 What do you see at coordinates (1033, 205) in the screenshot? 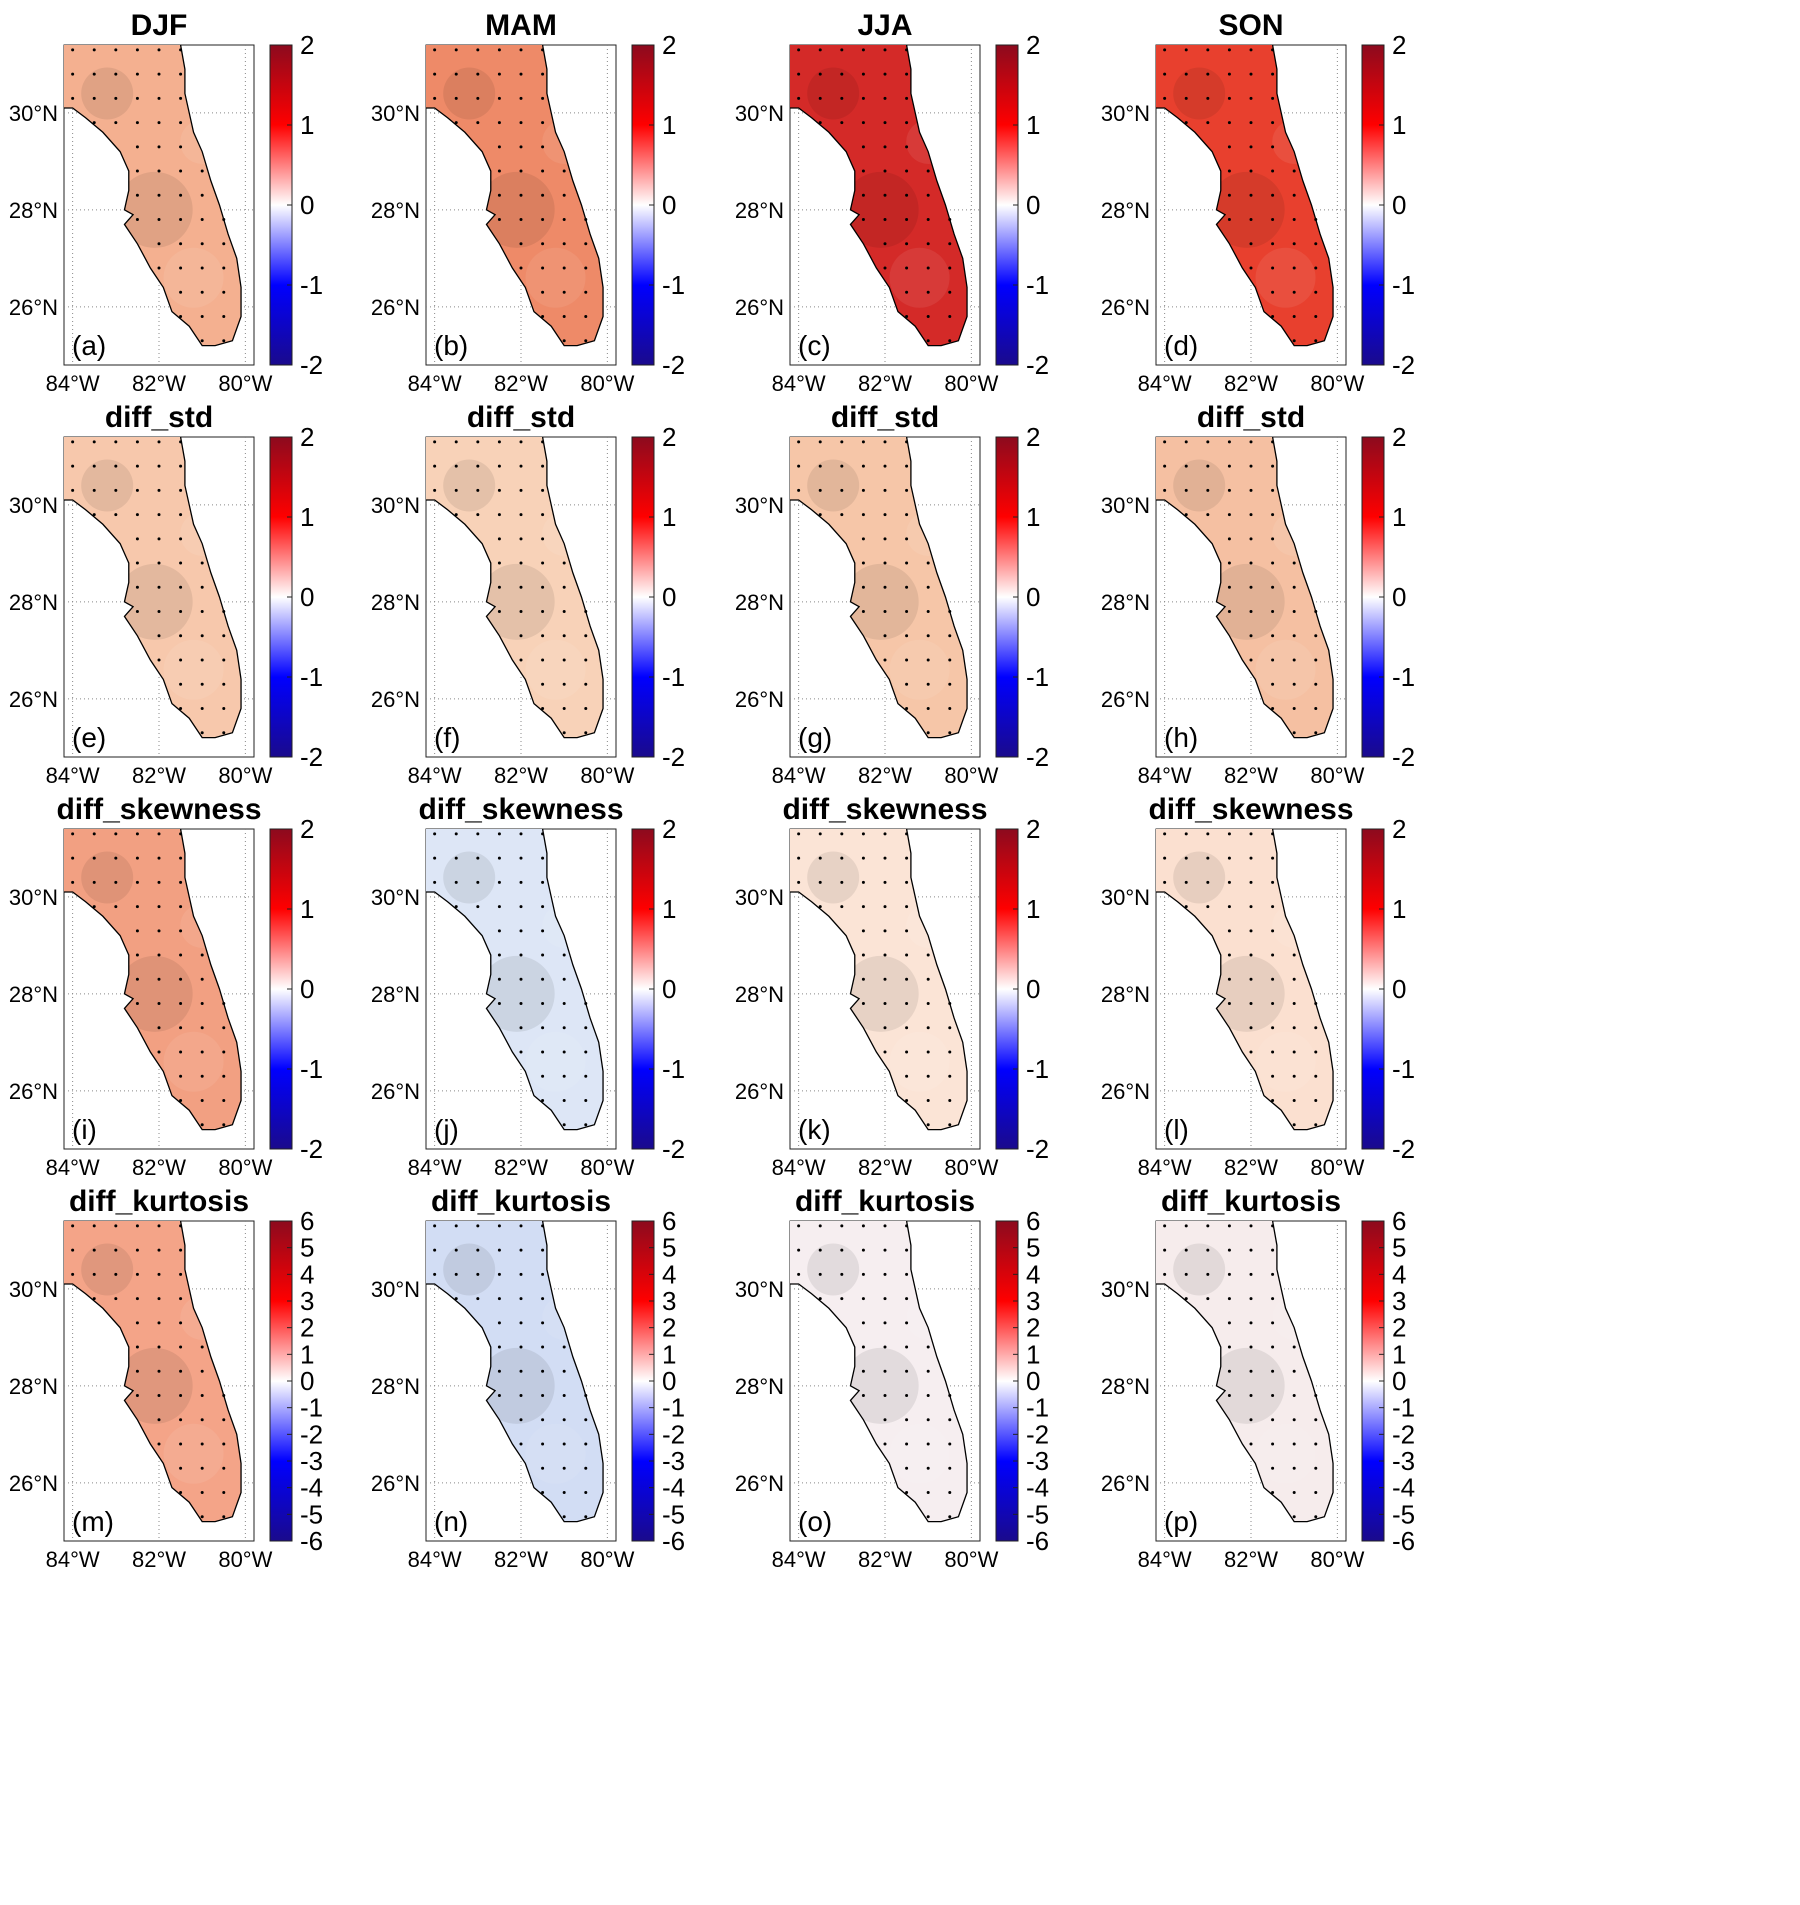
I see `colorbar-tick-label: 0` at bounding box center [1033, 205].